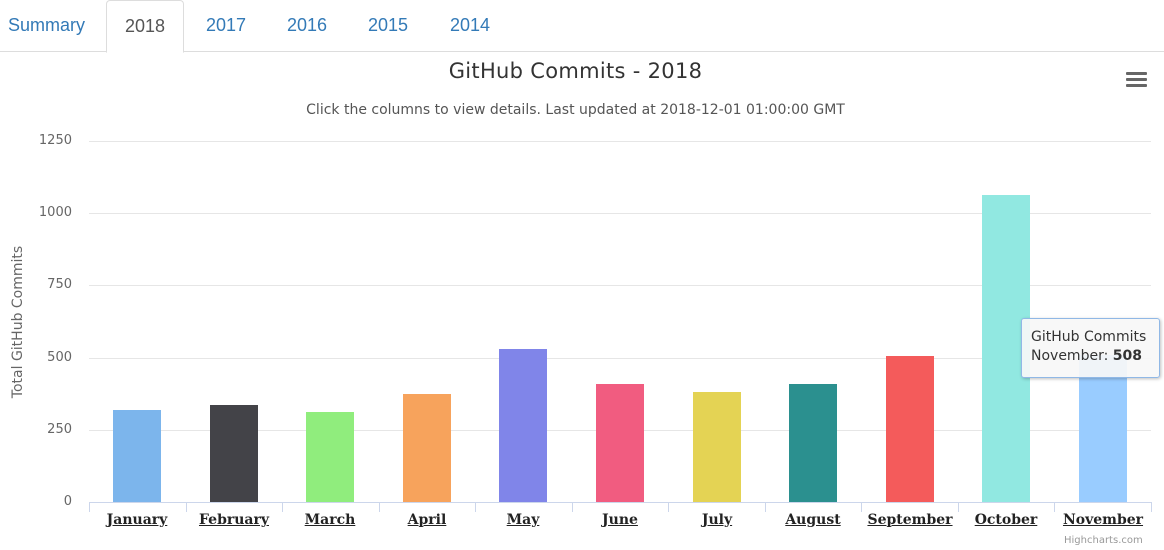 This screenshot has height=550, width=1164. I want to click on tooltip-value: 508, so click(1127, 356).